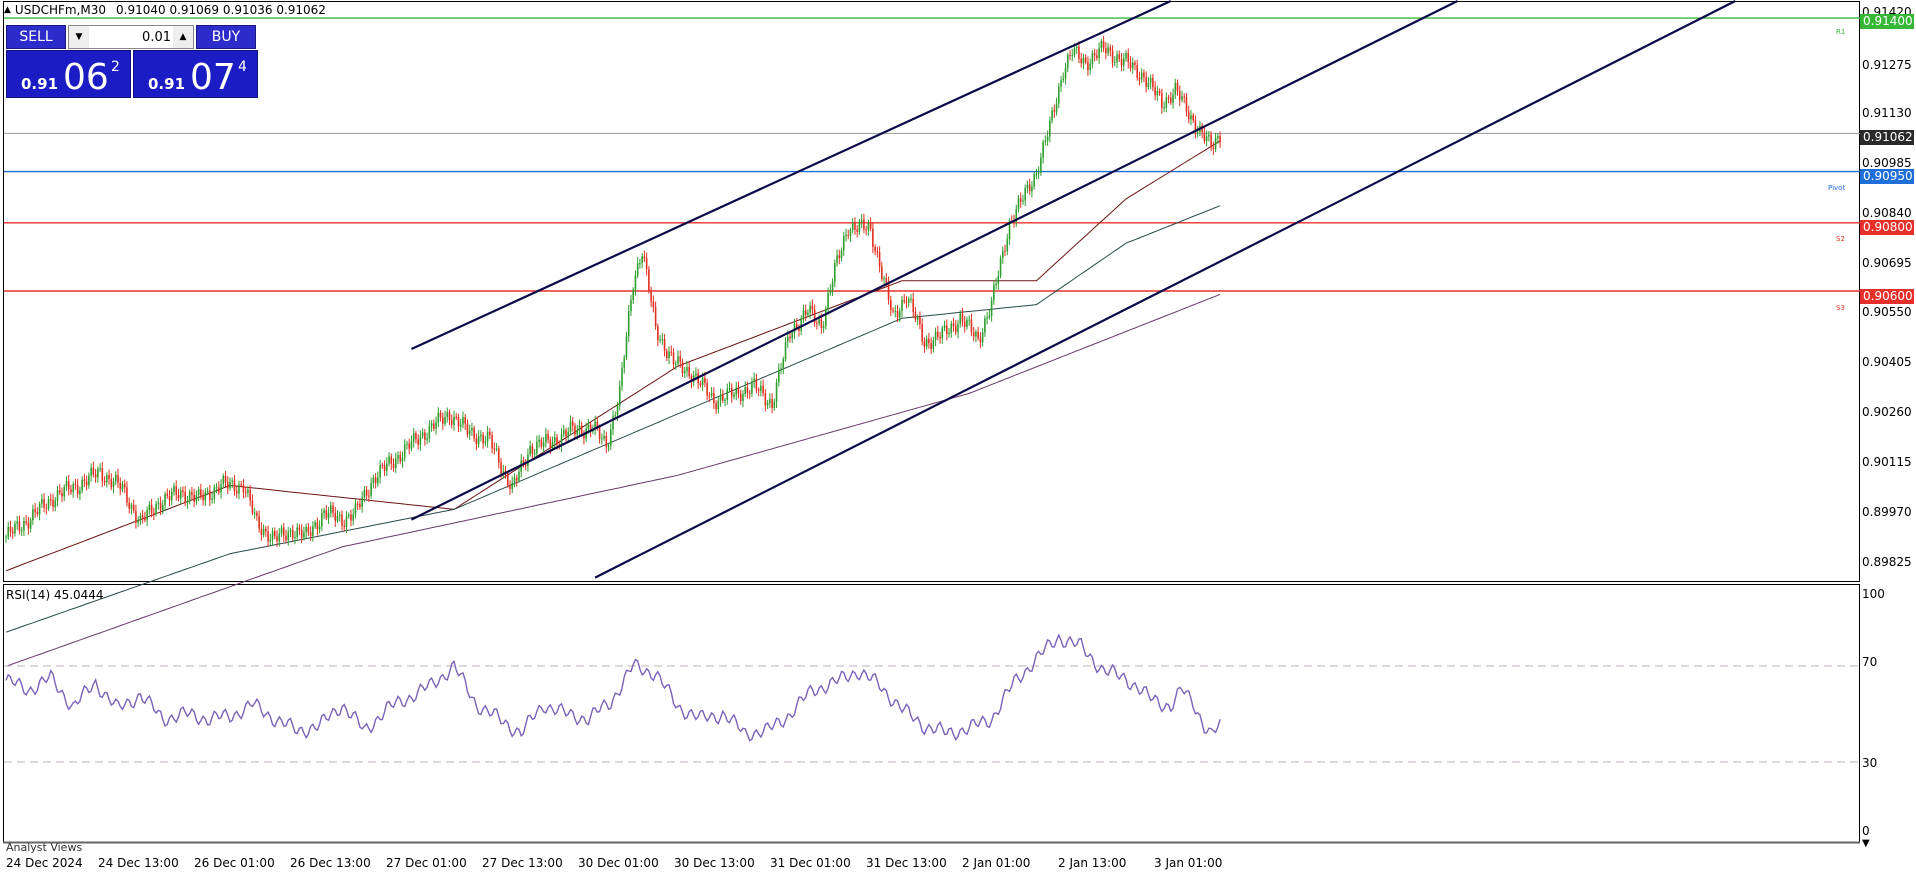 The width and height of the screenshot is (1916, 874). What do you see at coordinates (7, 10) in the screenshot?
I see `collapse-triangle-icon: ▲` at bounding box center [7, 10].